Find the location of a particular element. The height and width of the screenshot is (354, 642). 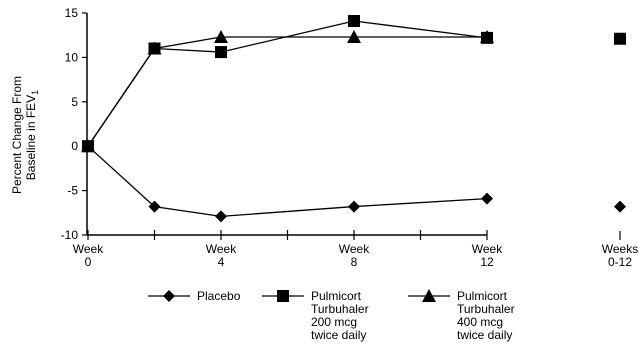

legend-marker-triangle is located at coordinates (429, 295).